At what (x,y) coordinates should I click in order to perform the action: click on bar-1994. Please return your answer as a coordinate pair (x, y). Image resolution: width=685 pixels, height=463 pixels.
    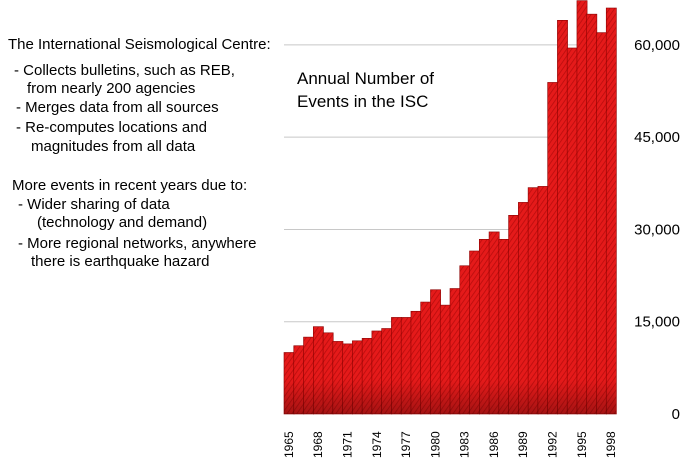
    Looking at the image, I should click on (572, 231).